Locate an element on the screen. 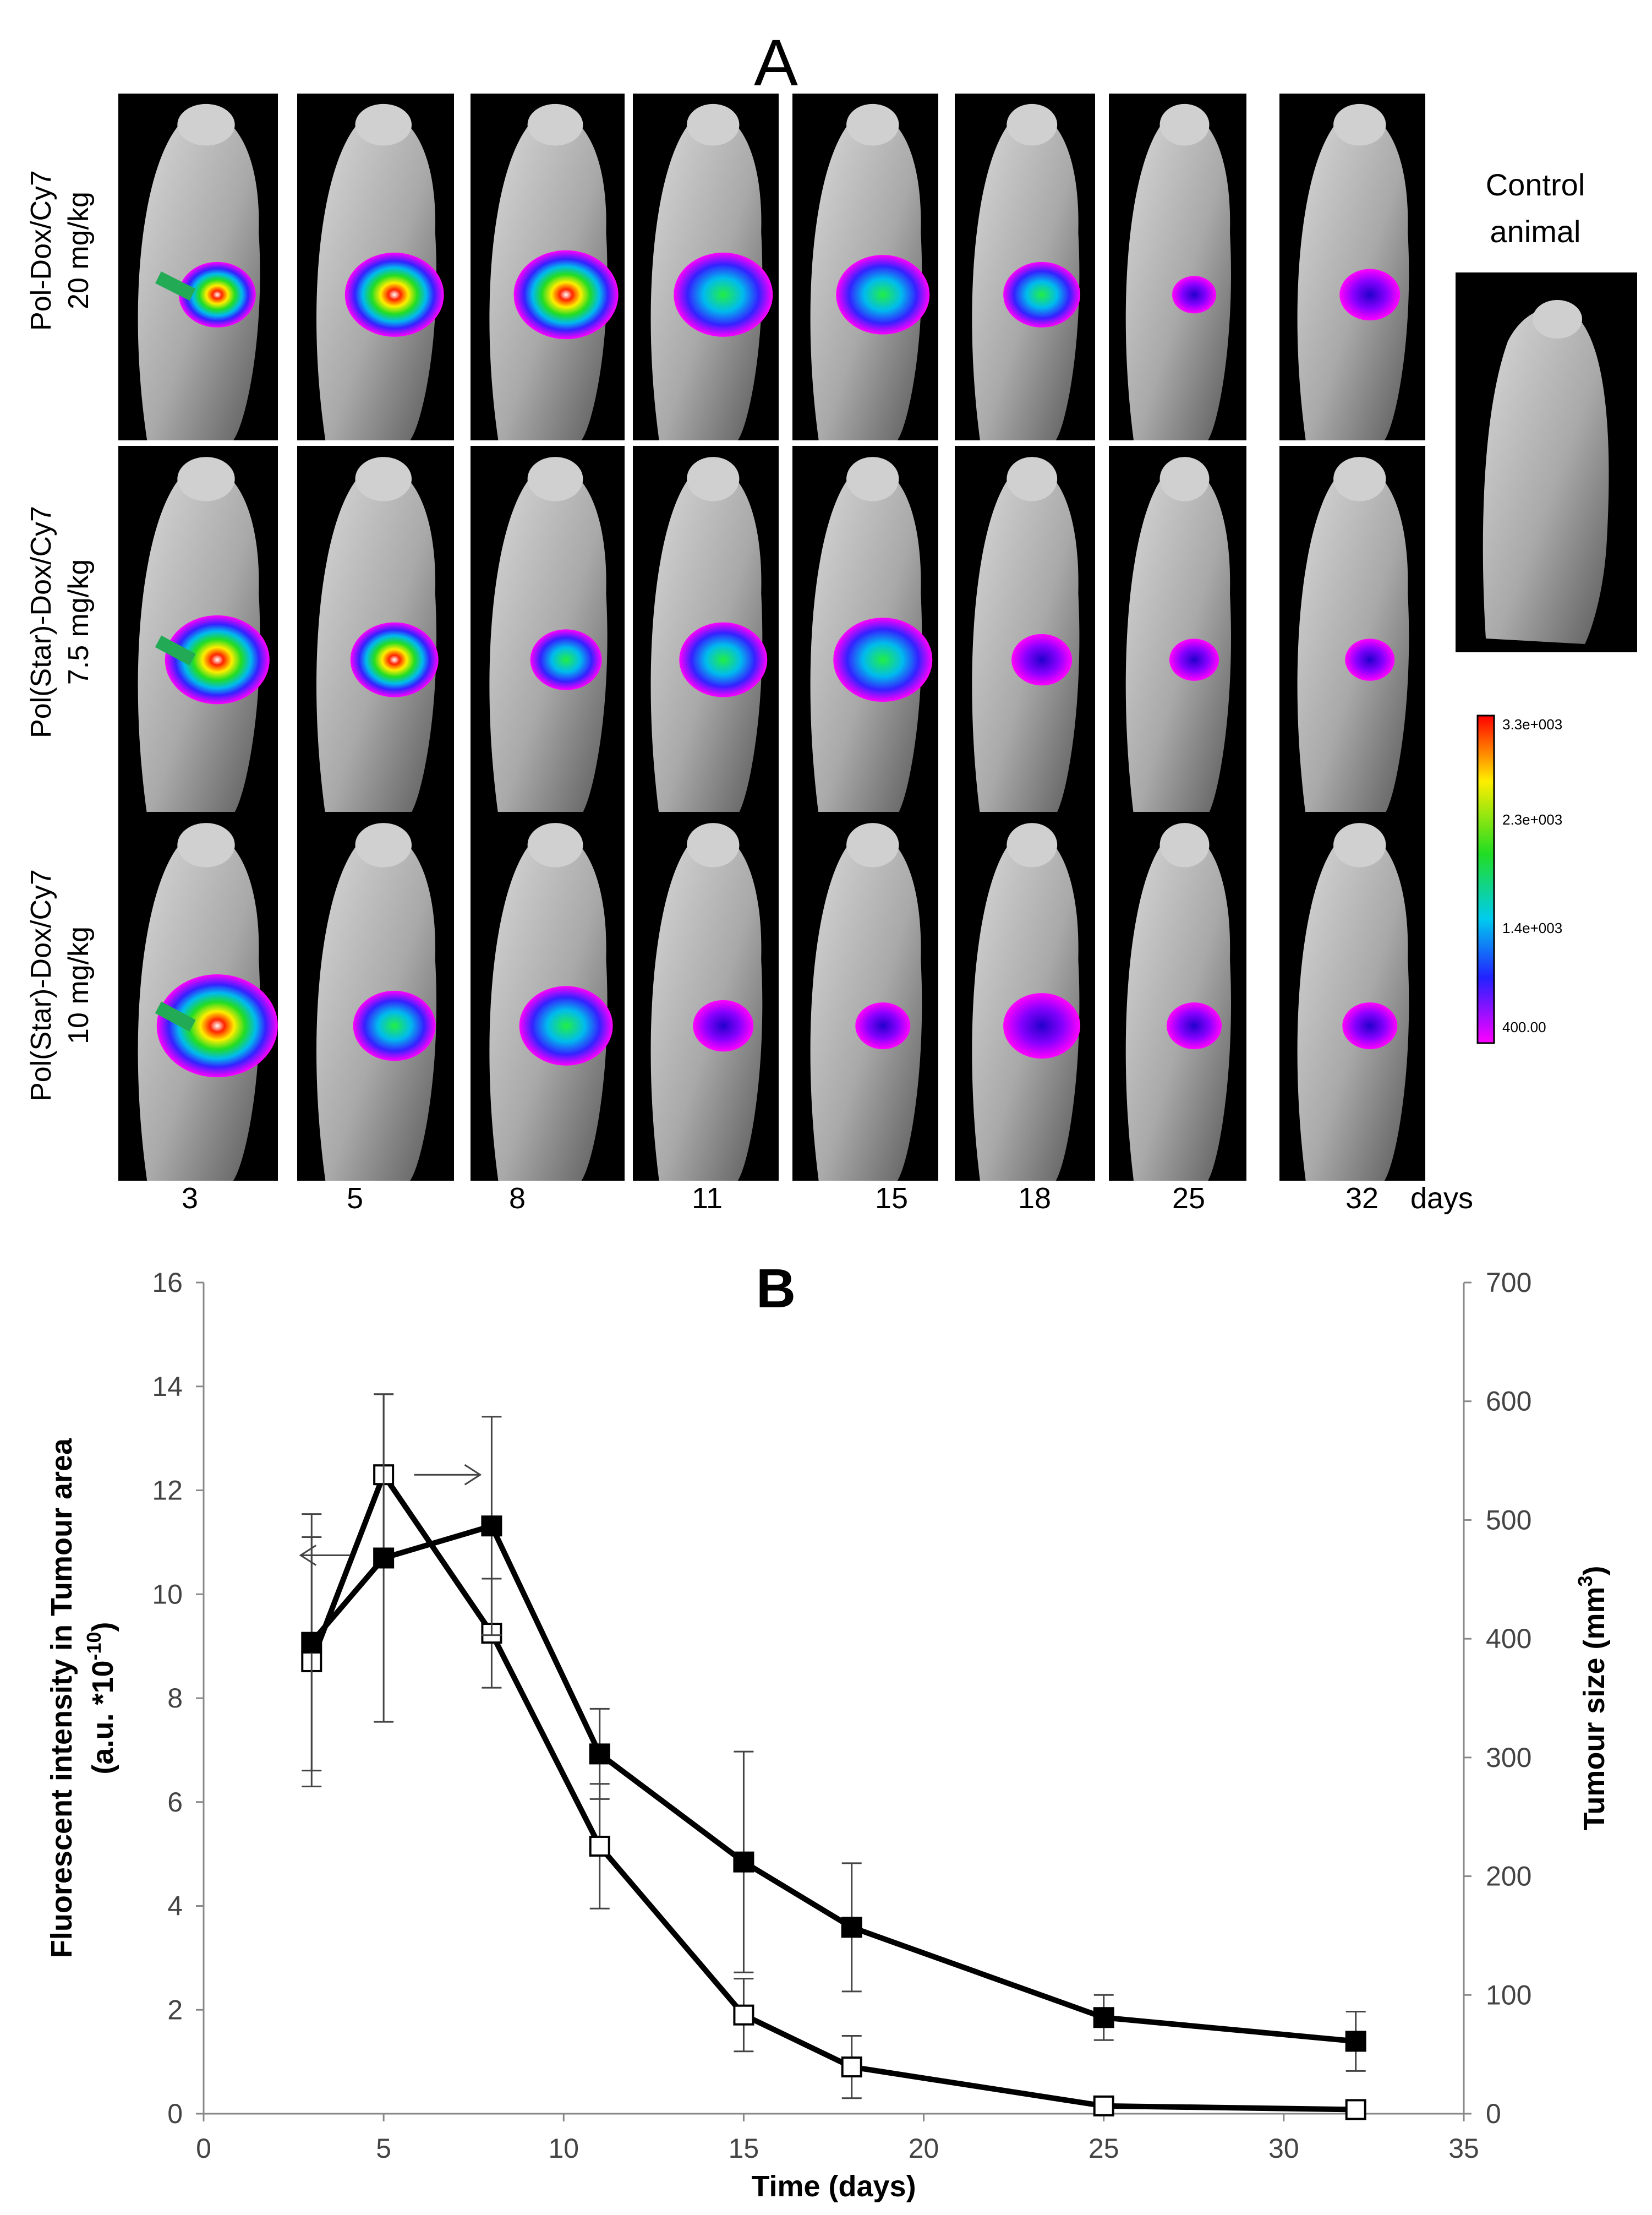  y-right-tick-label: 200 is located at coordinates (1508, 1876).